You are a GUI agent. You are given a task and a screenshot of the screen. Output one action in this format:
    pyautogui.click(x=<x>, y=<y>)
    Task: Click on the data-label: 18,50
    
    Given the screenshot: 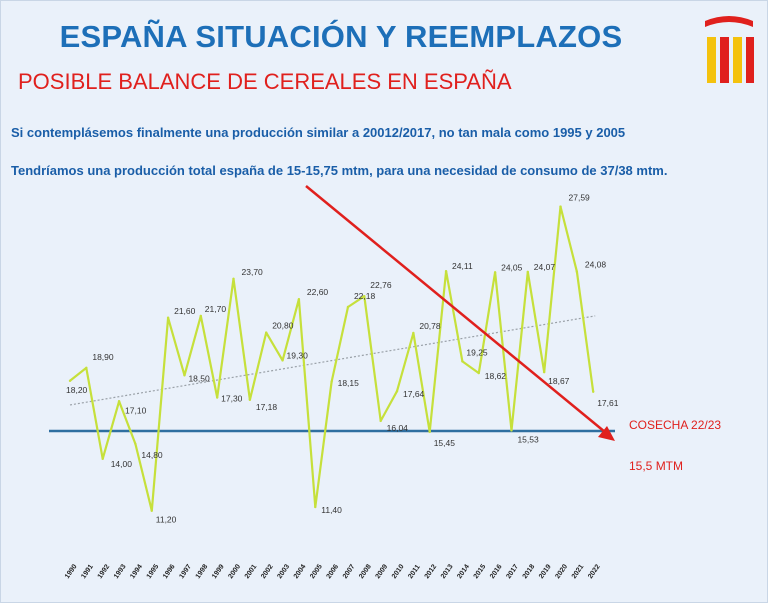 What is the action you would take?
    pyautogui.click(x=199, y=378)
    